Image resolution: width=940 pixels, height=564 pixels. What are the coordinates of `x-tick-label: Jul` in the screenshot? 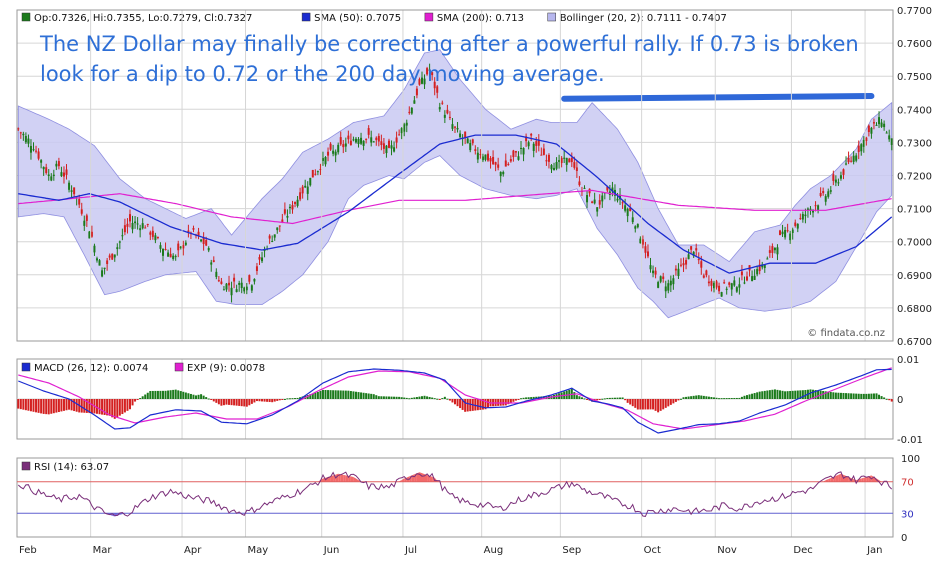 It's located at (410, 550).